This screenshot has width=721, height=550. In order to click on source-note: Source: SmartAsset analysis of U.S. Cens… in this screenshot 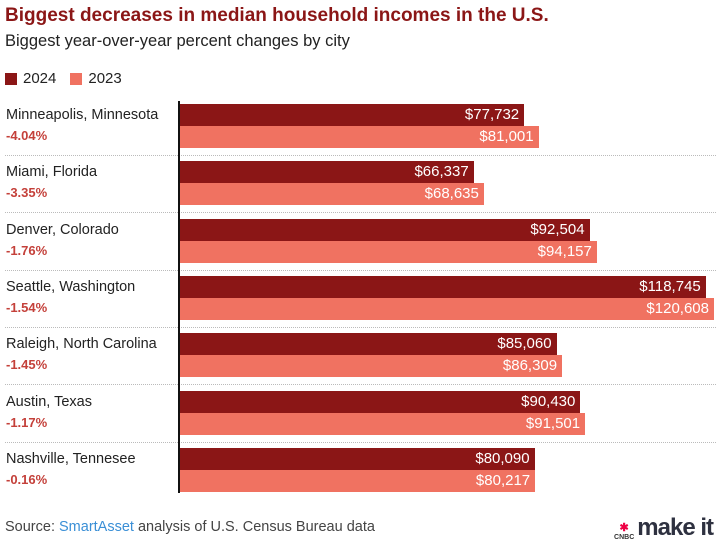, I will do `click(190, 527)`.